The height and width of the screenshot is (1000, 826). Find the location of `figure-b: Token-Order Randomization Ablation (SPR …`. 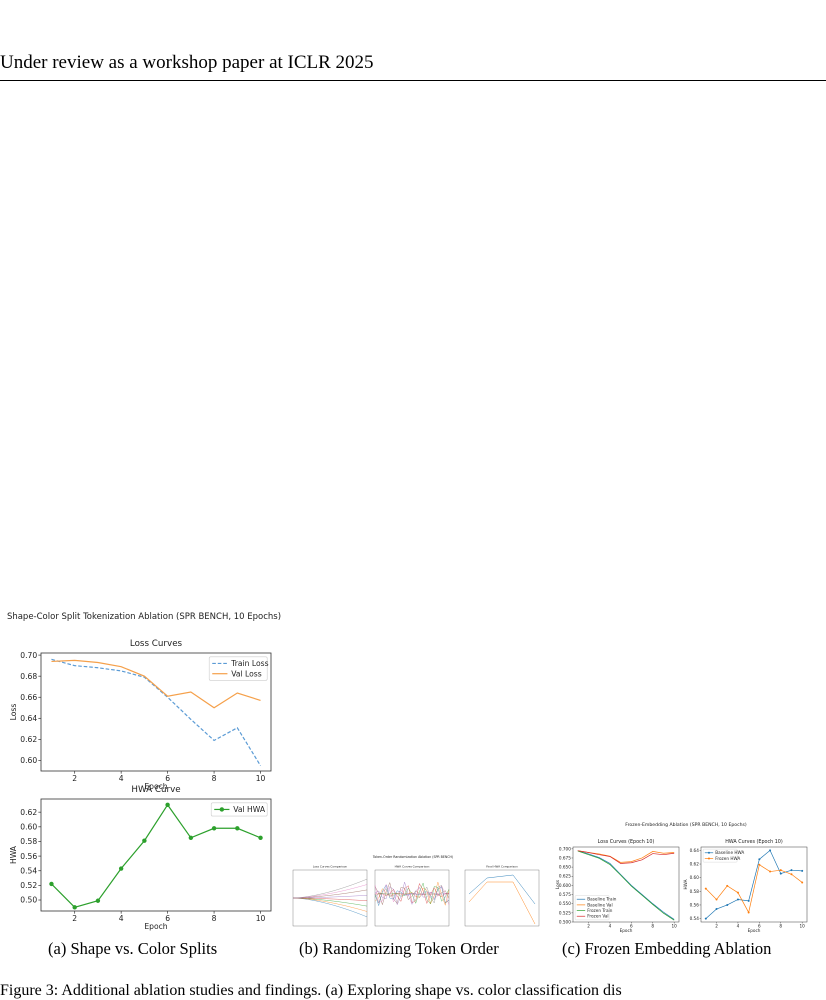

figure-b: Token-Order Randomization Ablation (SPR … is located at coordinates (416, 891).